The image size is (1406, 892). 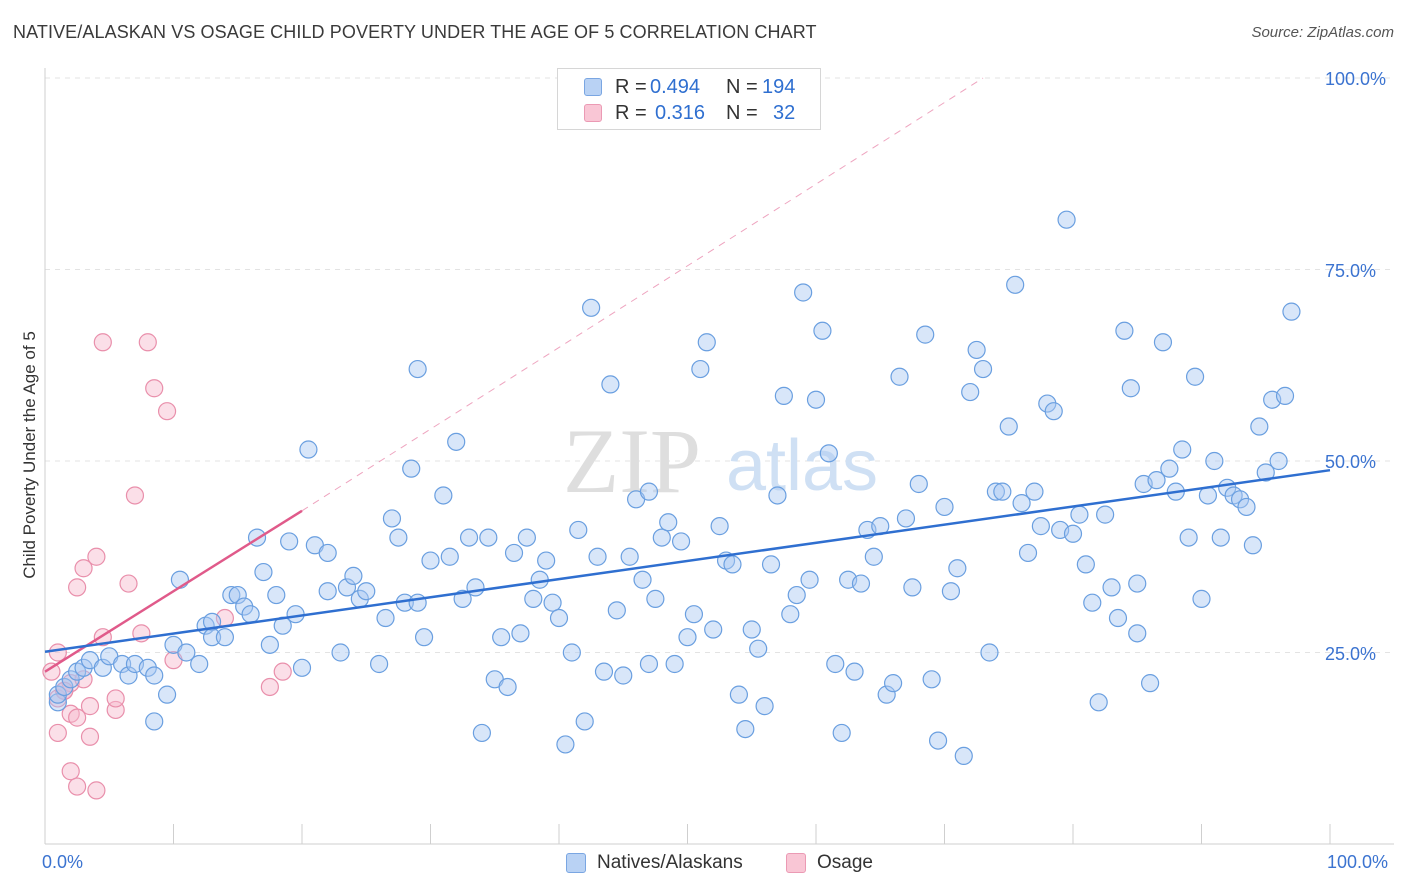 What do you see at coordinates (779, 87) in the screenshot?
I see `legend-n-value: 194` at bounding box center [779, 87].